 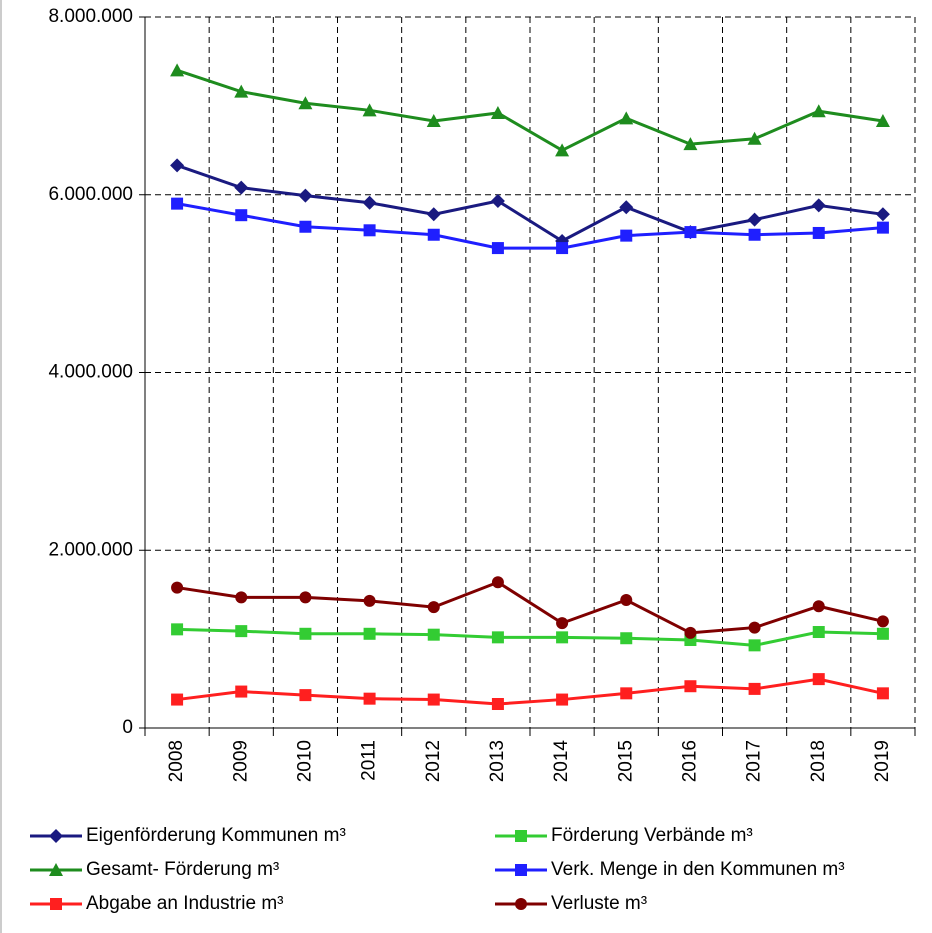 I want to click on y-tick-label: 6.000.000, so click(x=90, y=194).